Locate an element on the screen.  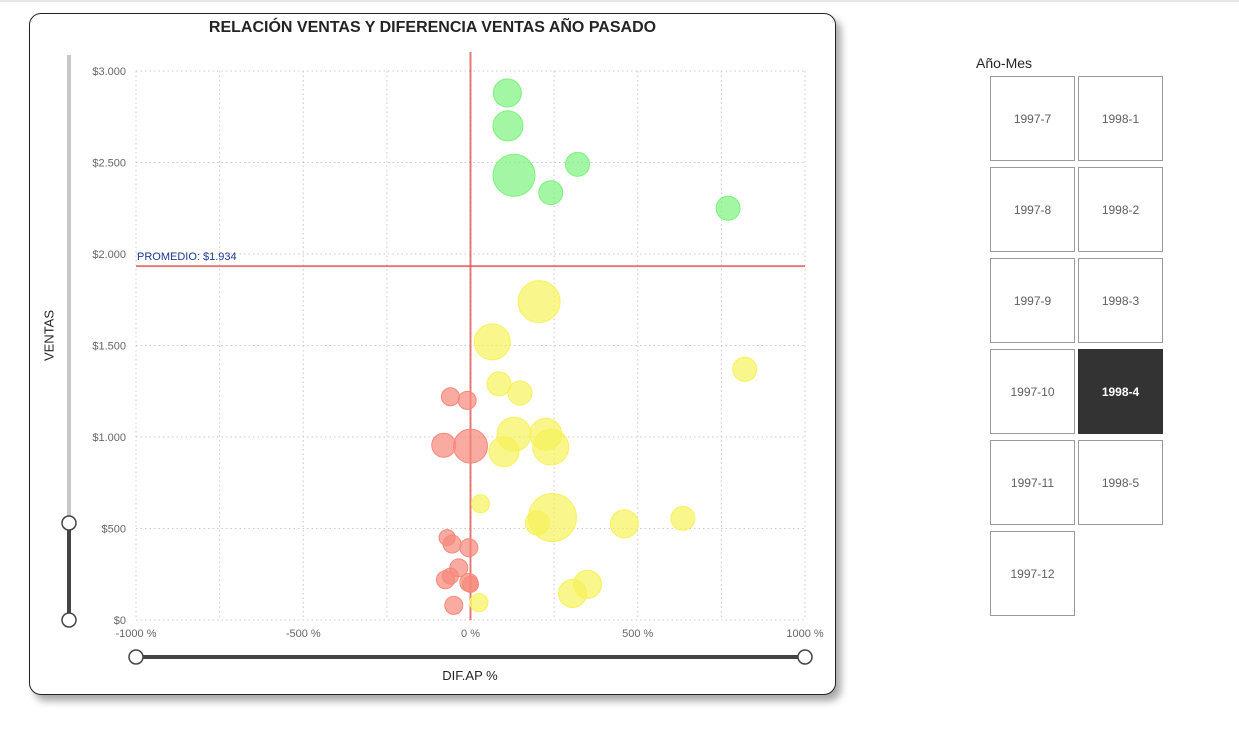
slicer-tile-1998-4: 1998-4 is located at coordinates (1120, 391).